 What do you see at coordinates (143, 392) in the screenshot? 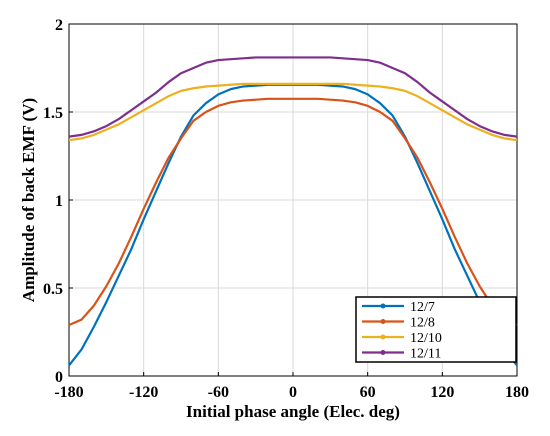
I see `x-tick-label: -120` at bounding box center [143, 392].